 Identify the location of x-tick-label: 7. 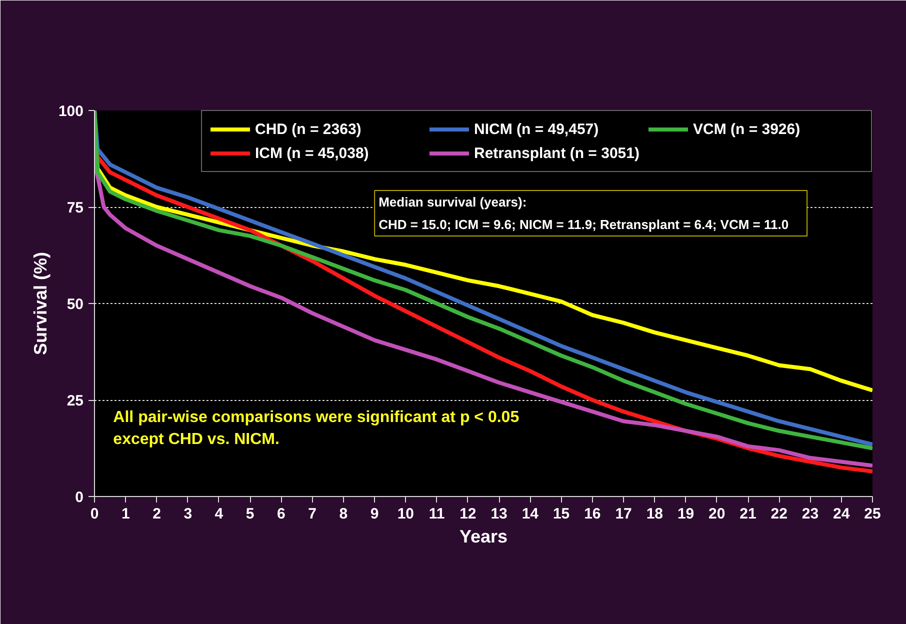
(312, 514).